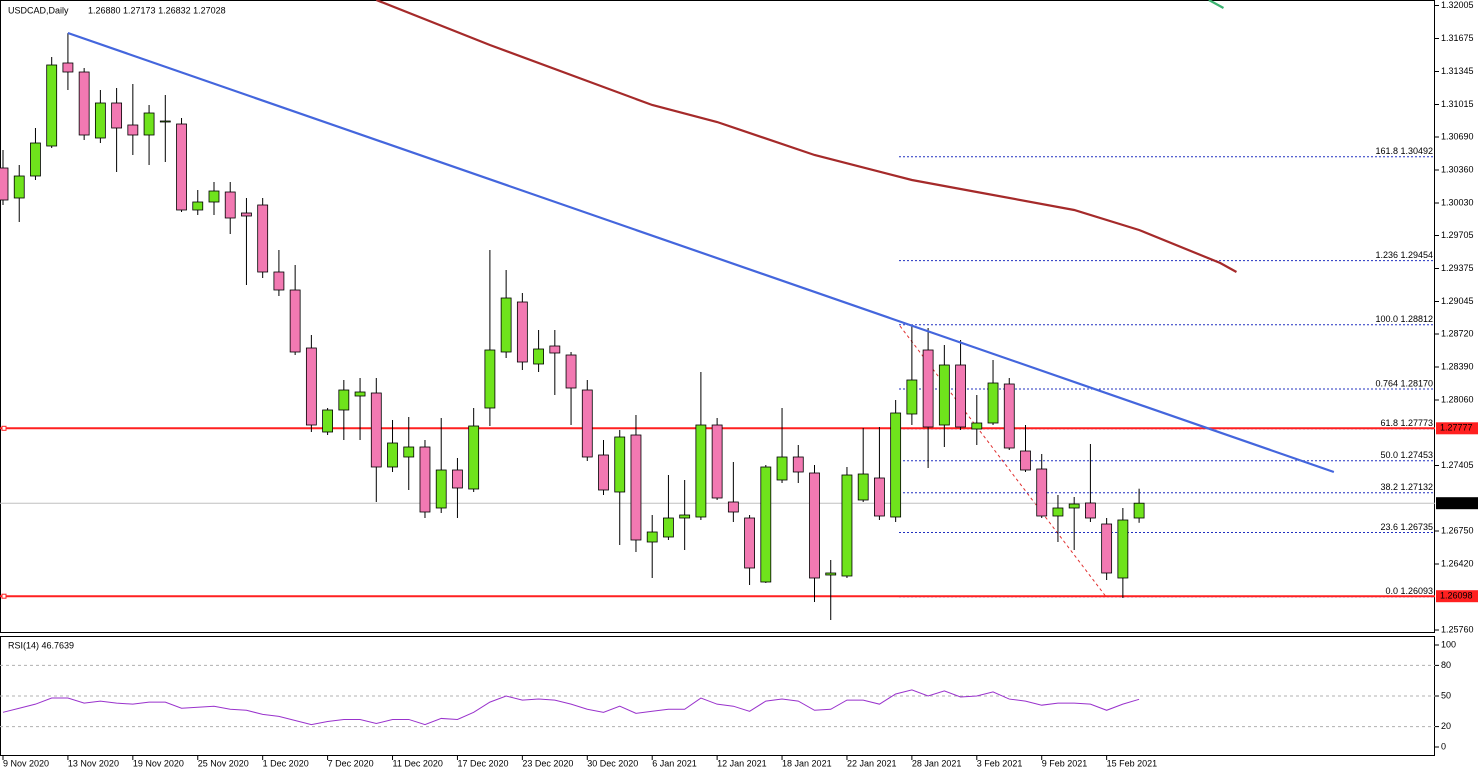  I want to click on fib-level-label: 23.6 1.26735, so click(1406, 527).